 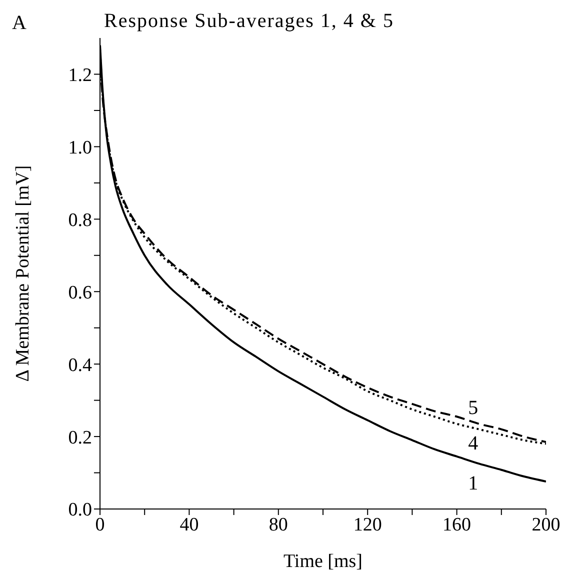 I want to click on x-tick-label: 0, so click(x=100, y=525).